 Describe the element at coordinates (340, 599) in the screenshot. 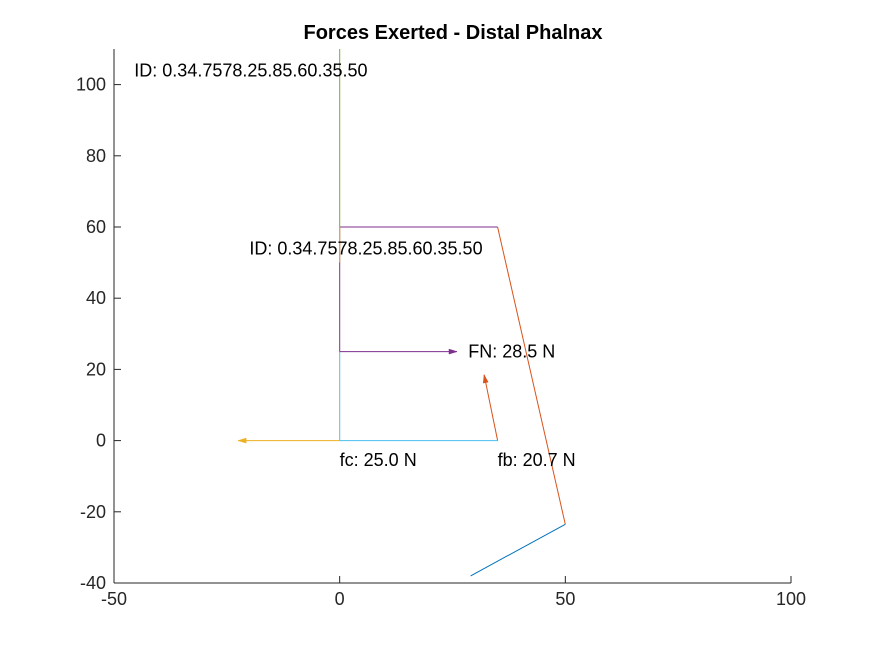

I see `x-tick-label: 0` at that location.